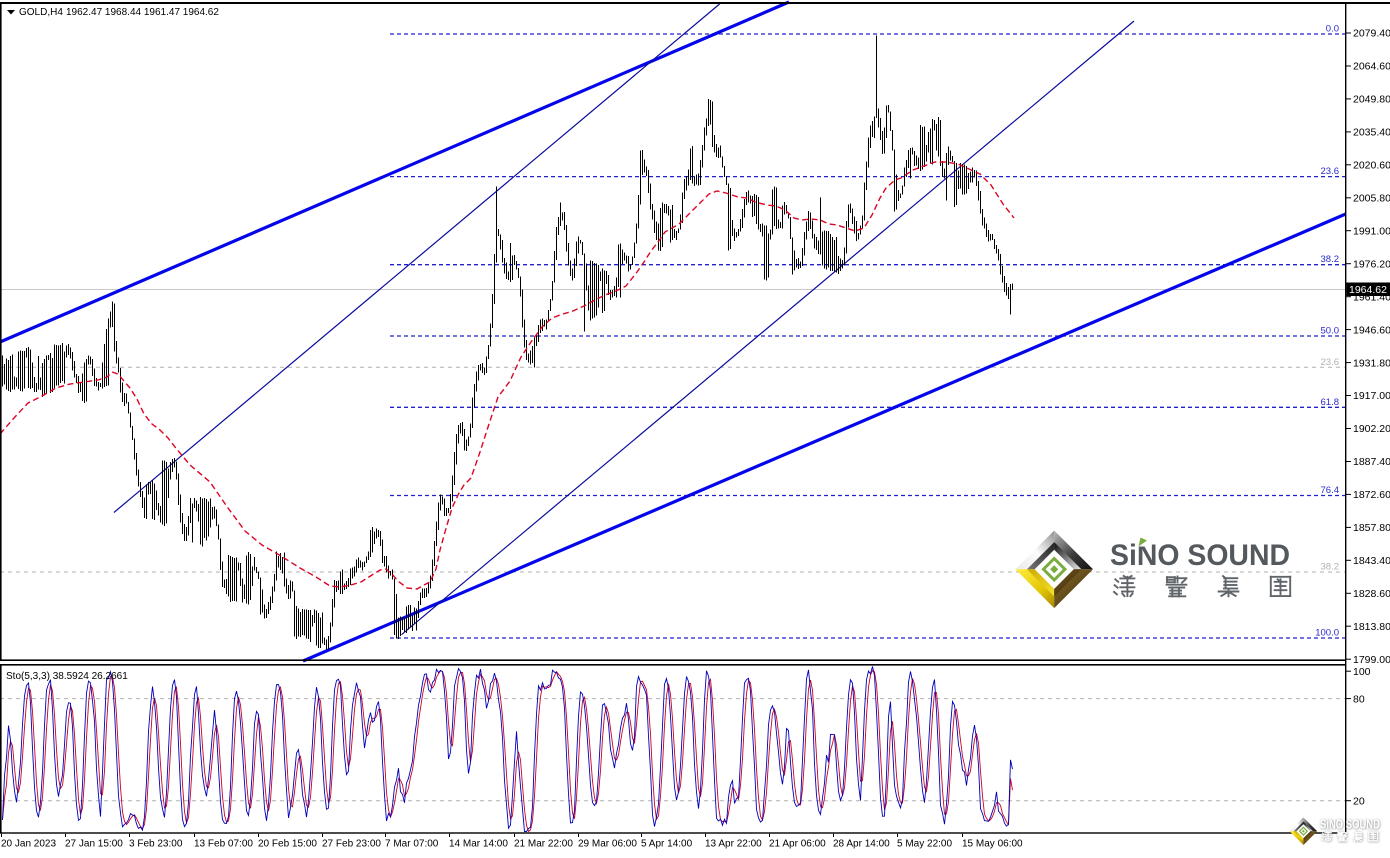 The image size is (1390, 858). Describe the element at coordinates (1371, 660) in the screenshot. I see `svg-text: 1799.00` at that location.